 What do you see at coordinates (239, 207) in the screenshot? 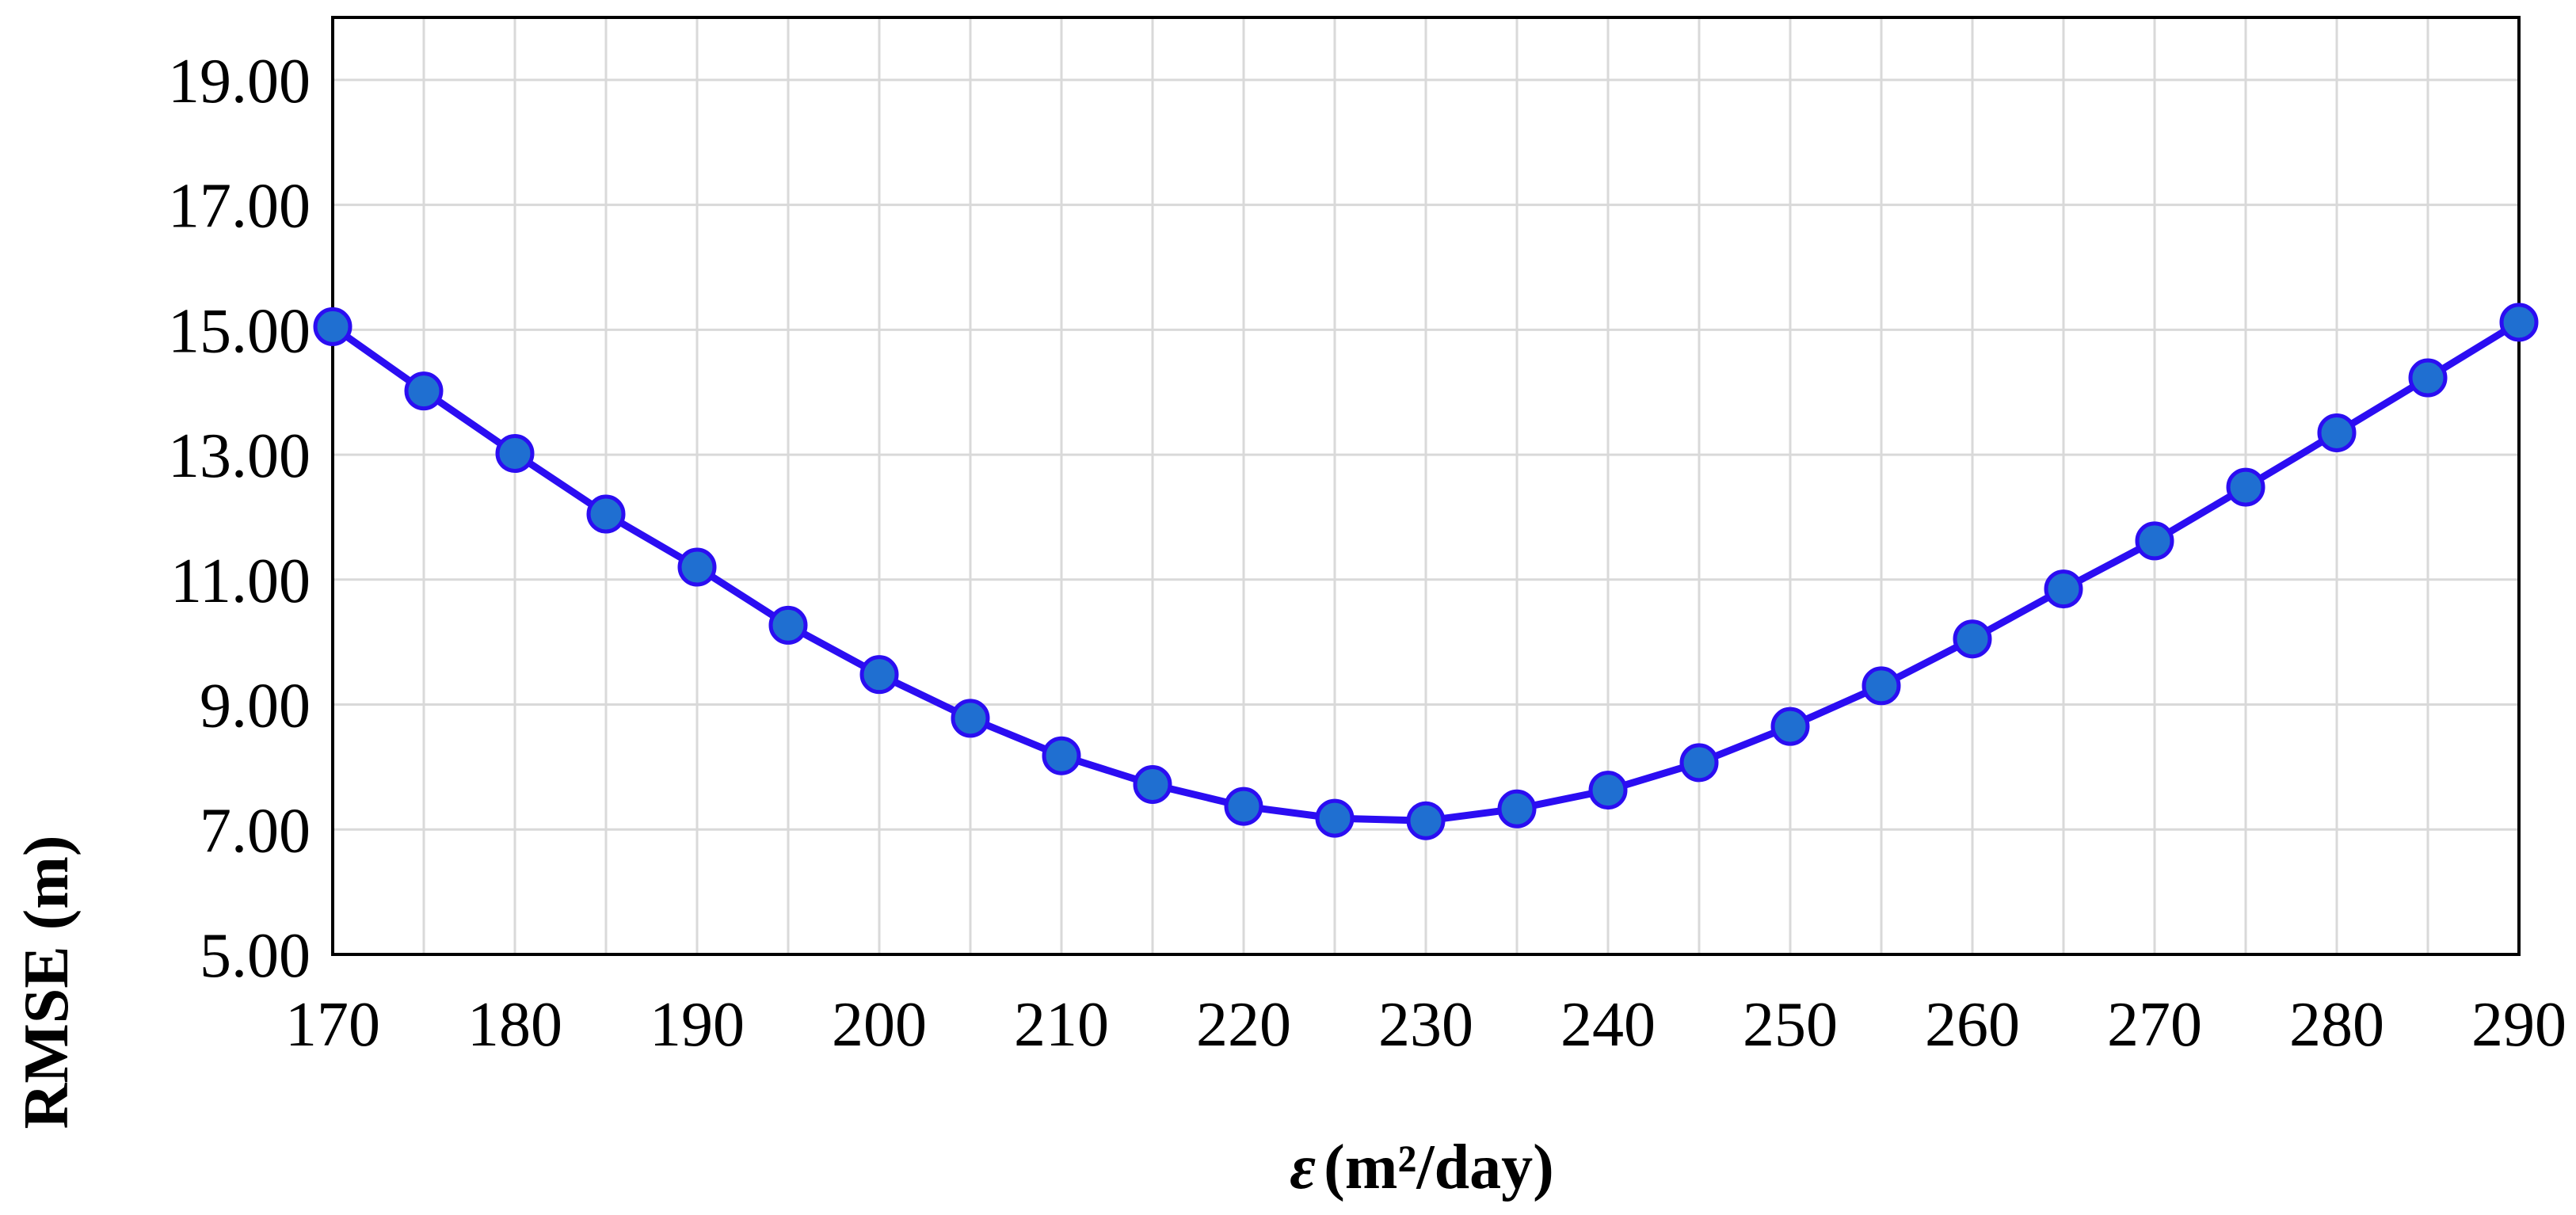
I see `y-tick-label: 17.00` at bounding box center [239, 207].